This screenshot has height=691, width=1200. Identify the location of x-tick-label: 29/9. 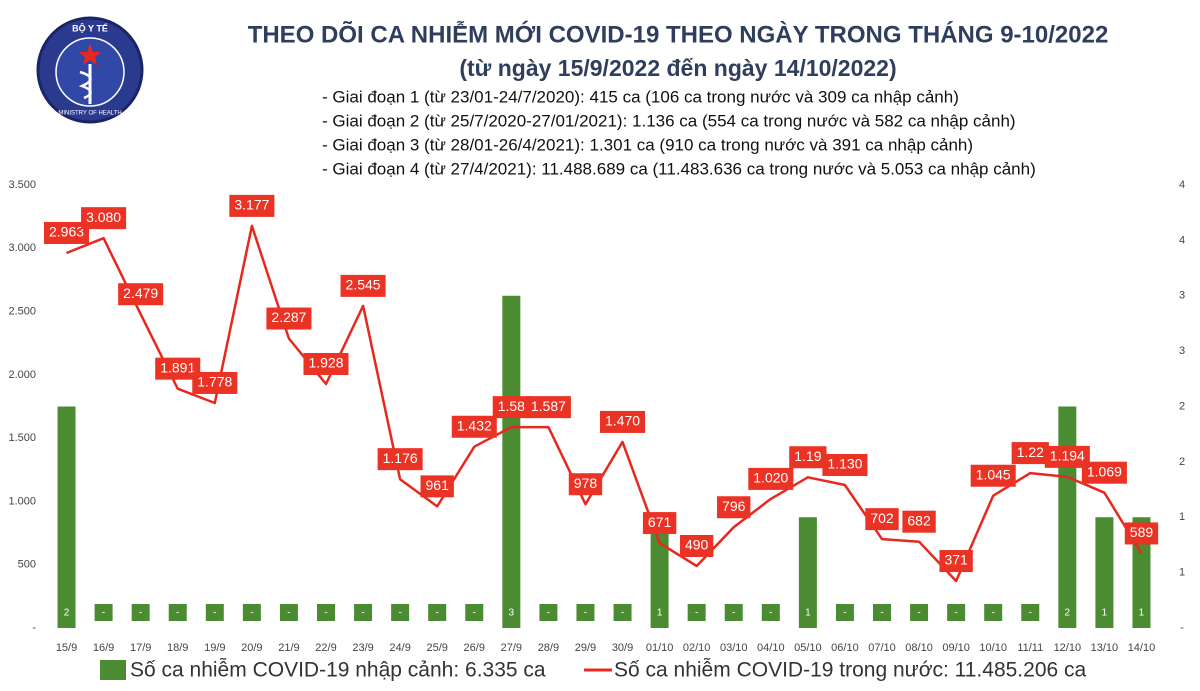
(585, 648).